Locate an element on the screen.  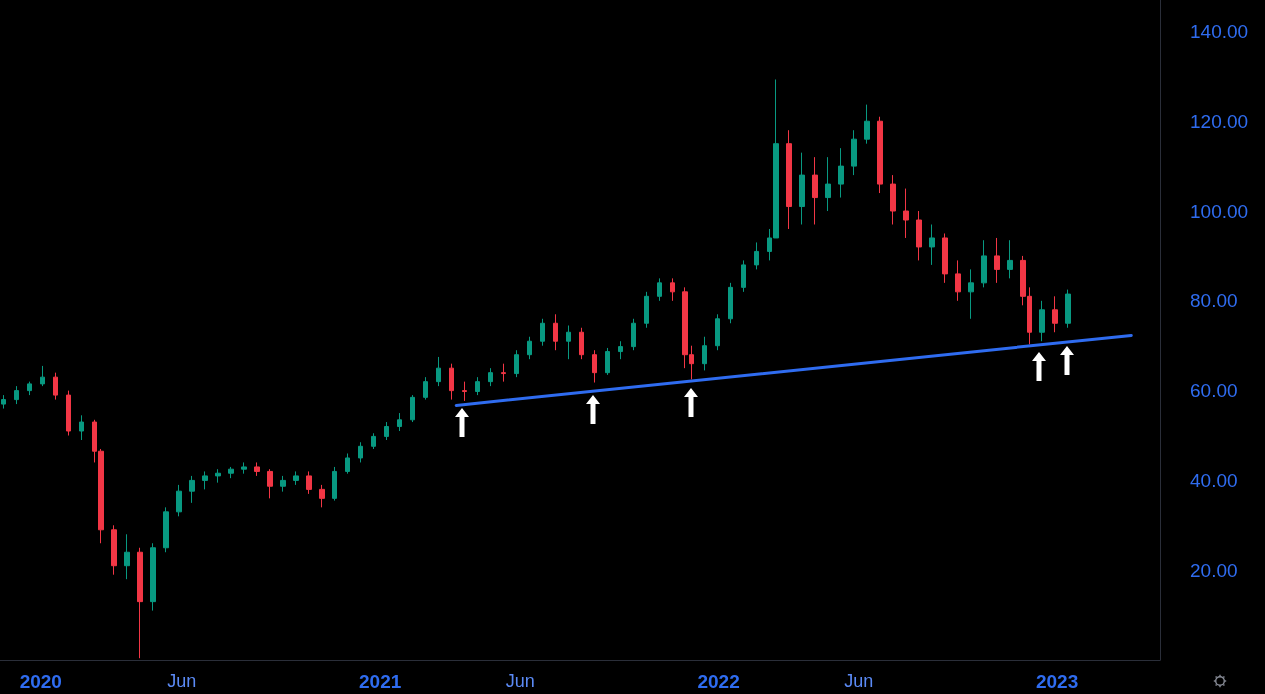
y-tick-label: 80.00 is located at coordinates (1214, 301).